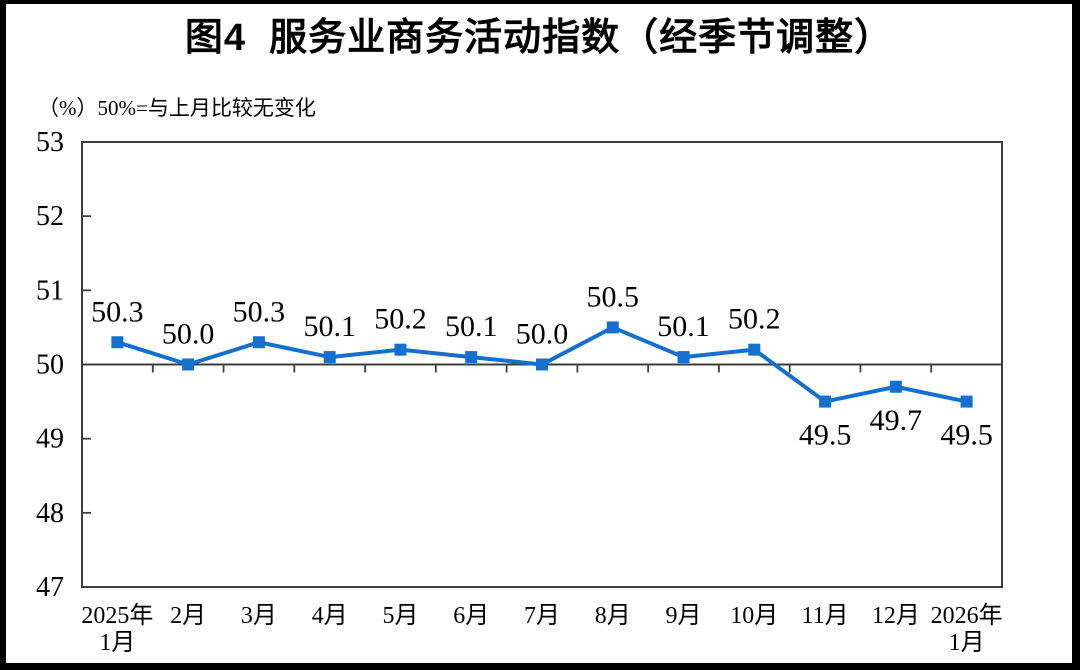  I want to click on x-axis-label: 5月, so click(400, 616).